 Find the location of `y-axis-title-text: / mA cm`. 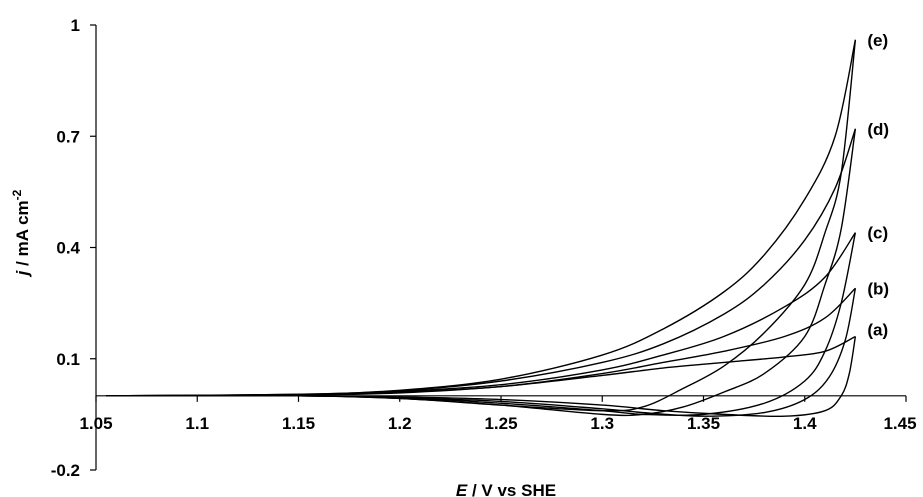

y-axis-title-text: / mA cm is located at coordinates (22, 235).